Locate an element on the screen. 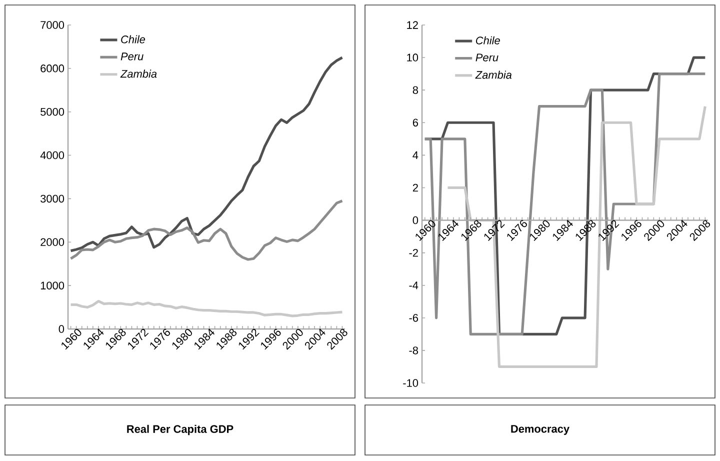 This screenshot has width=720, height=461. text: Democracy is located at coordinates (540, 430).